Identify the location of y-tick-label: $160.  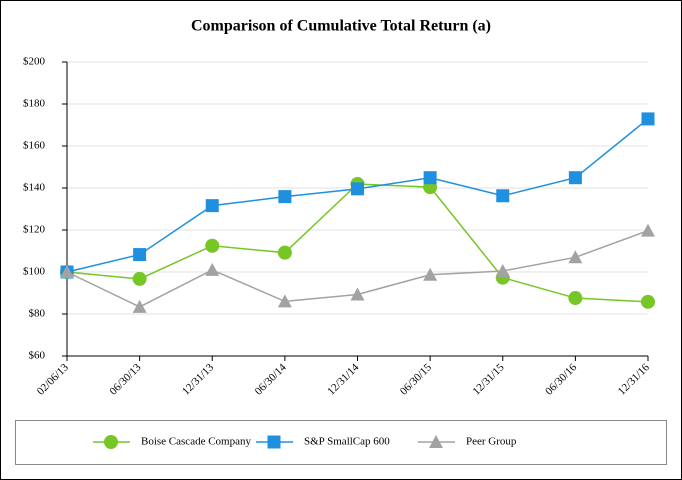
(34, 146).